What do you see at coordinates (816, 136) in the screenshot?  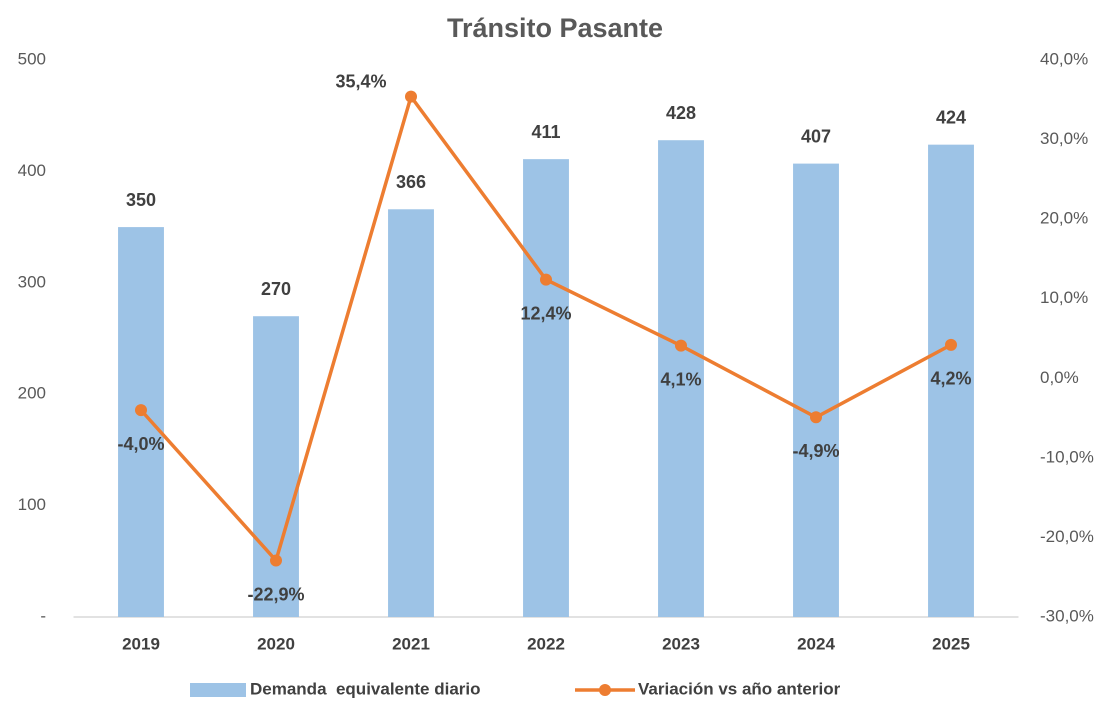 I see `bar-label: 407` at bounding box center [816, 136].